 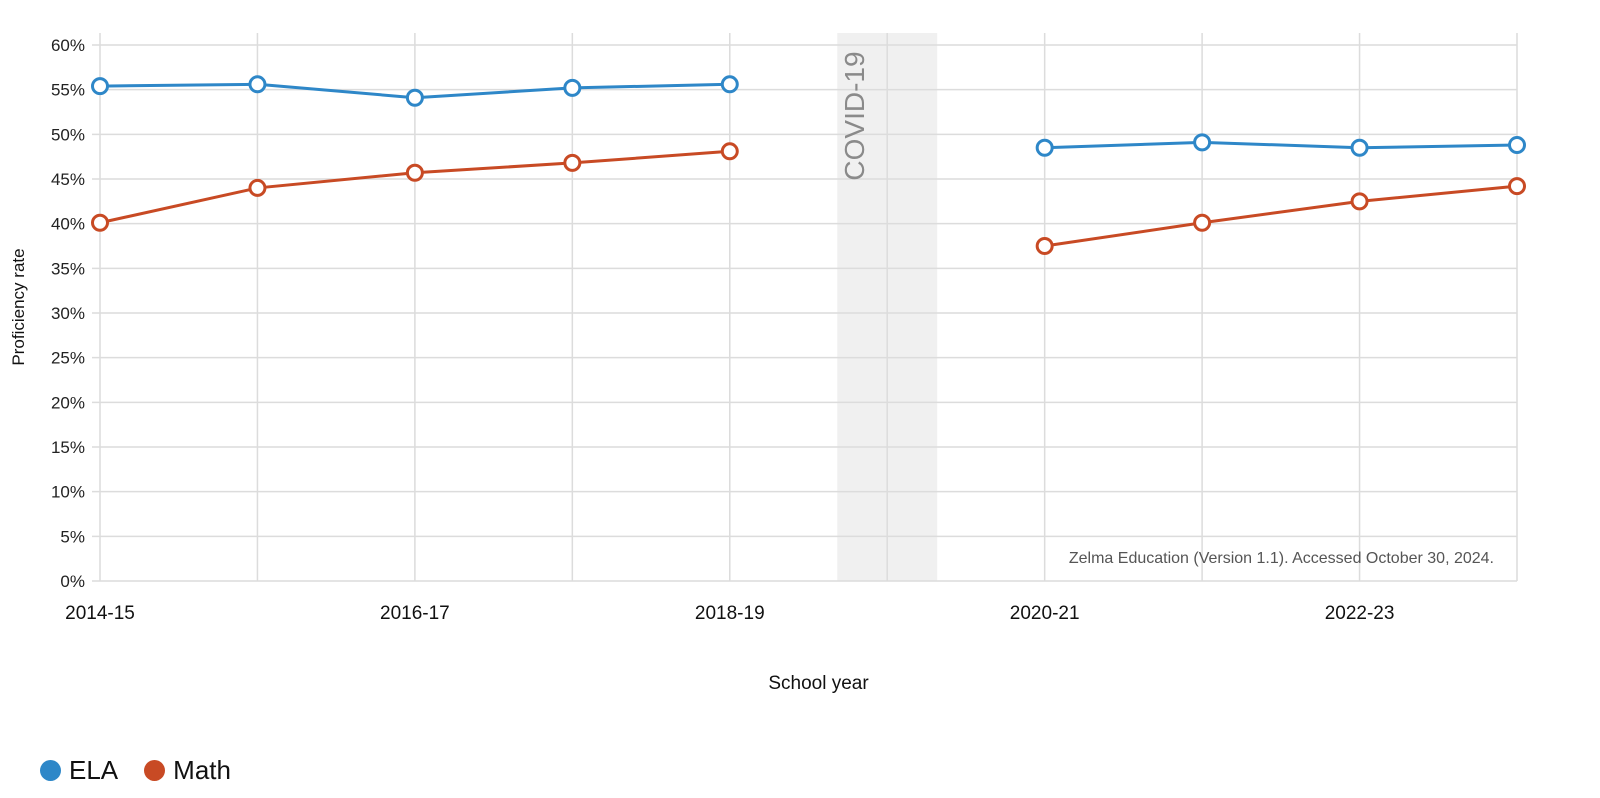 What do you see at coordinates (94, 770) in the screenshot?
I see `legend-label-ela: ELA` at bounding box center [94, 770].